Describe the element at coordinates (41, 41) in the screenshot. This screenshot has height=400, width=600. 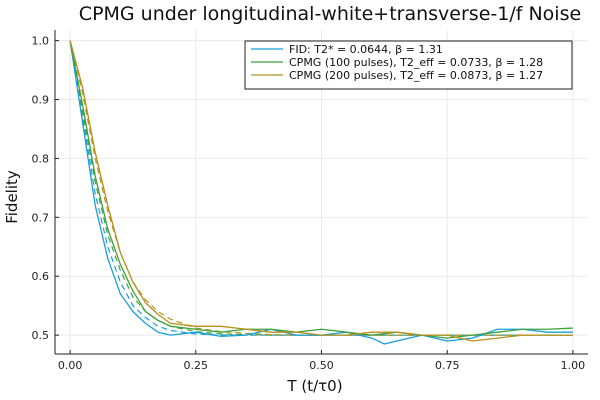
I see `y-tick-label: 1.0` at that location.